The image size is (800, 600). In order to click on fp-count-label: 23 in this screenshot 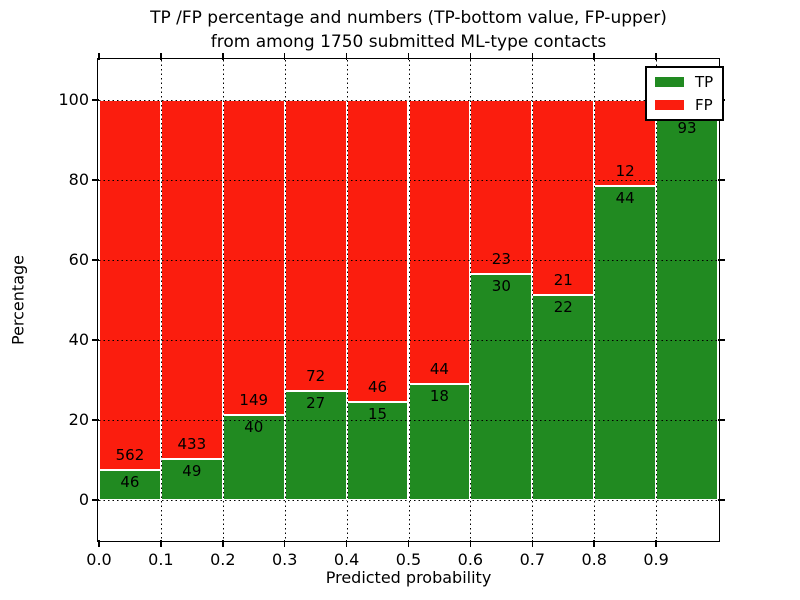, I will do `click(501, 258)`.